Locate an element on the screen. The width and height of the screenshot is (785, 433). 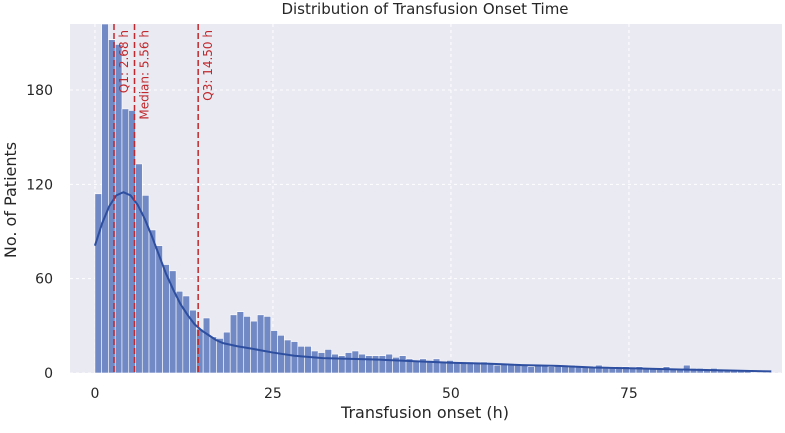
y-tick-label: 60 is located at coordinates (44, 280).